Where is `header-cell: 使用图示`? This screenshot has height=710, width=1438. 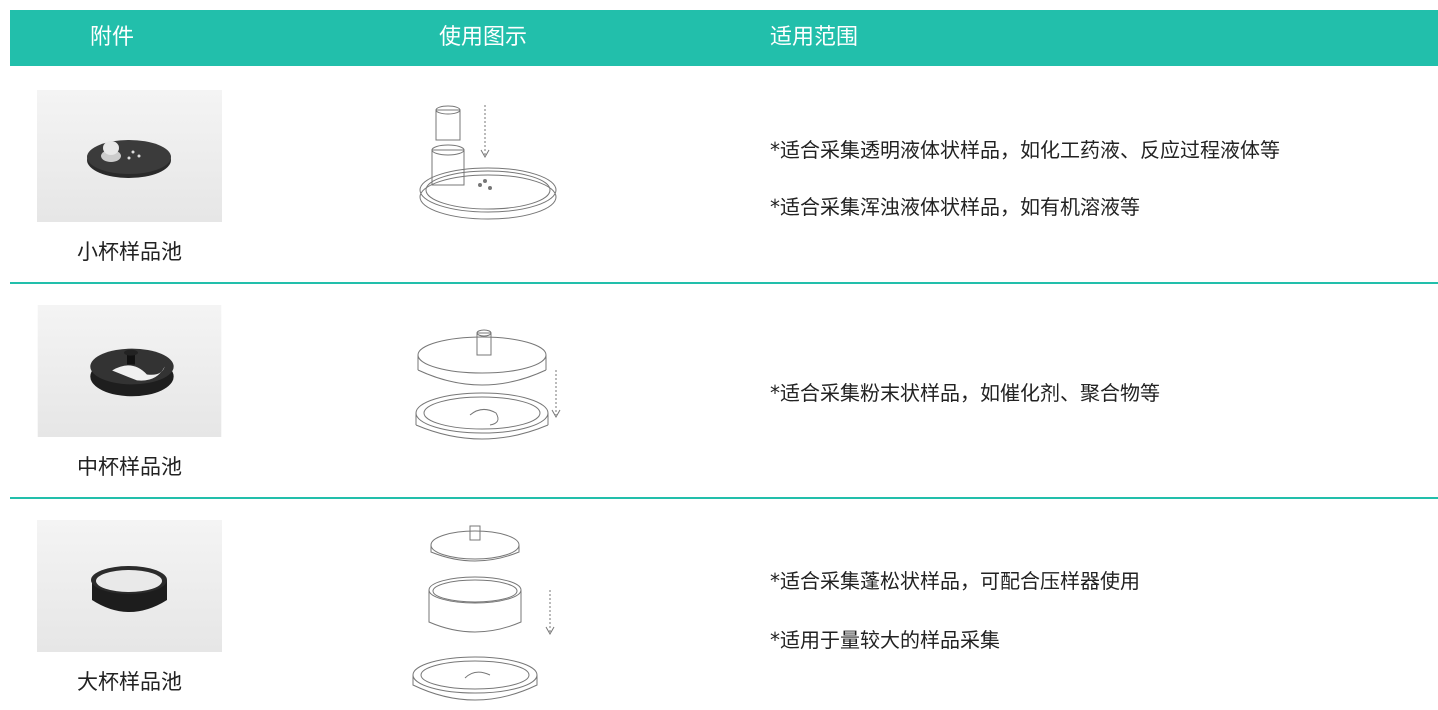
header-cell: 使用图示 is located at coordinates (482, 37).